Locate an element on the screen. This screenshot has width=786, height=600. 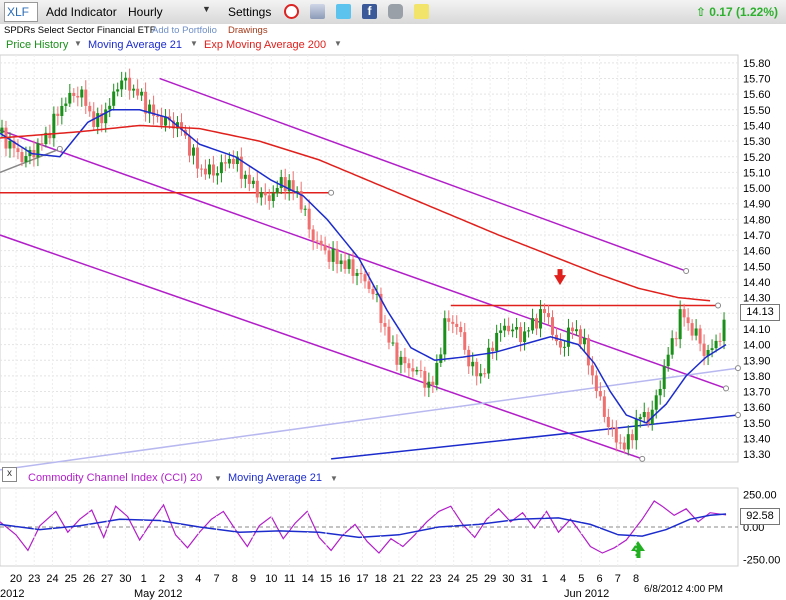
price-tick-label: 13.40 is located at coordinates (757, 440).